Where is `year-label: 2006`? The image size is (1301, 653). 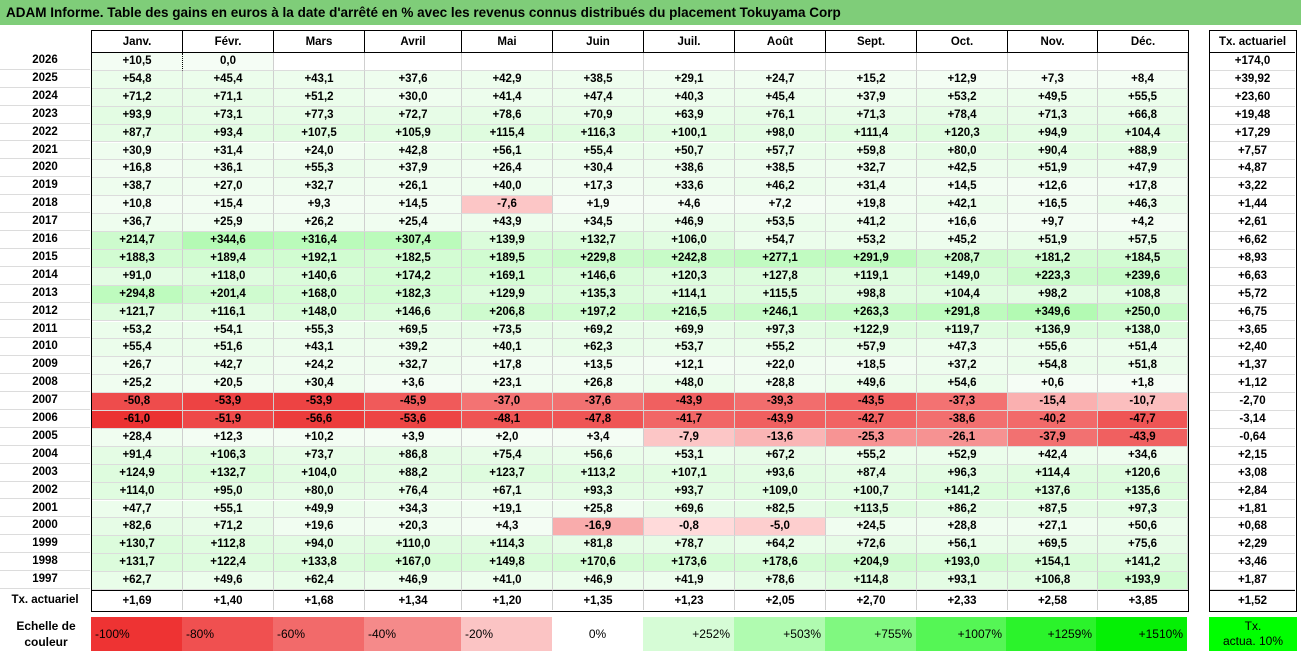 year-label: 2006 is located at coordinates (45, 419).